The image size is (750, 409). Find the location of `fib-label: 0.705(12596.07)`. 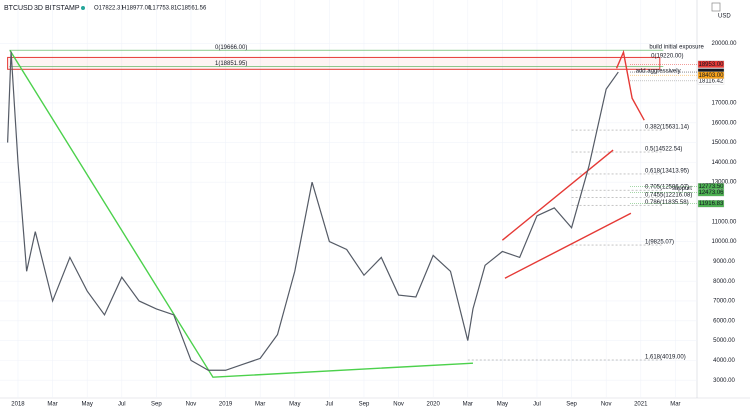

fib-label: 0.705(12596.07) is located at coordinates (667, 188).